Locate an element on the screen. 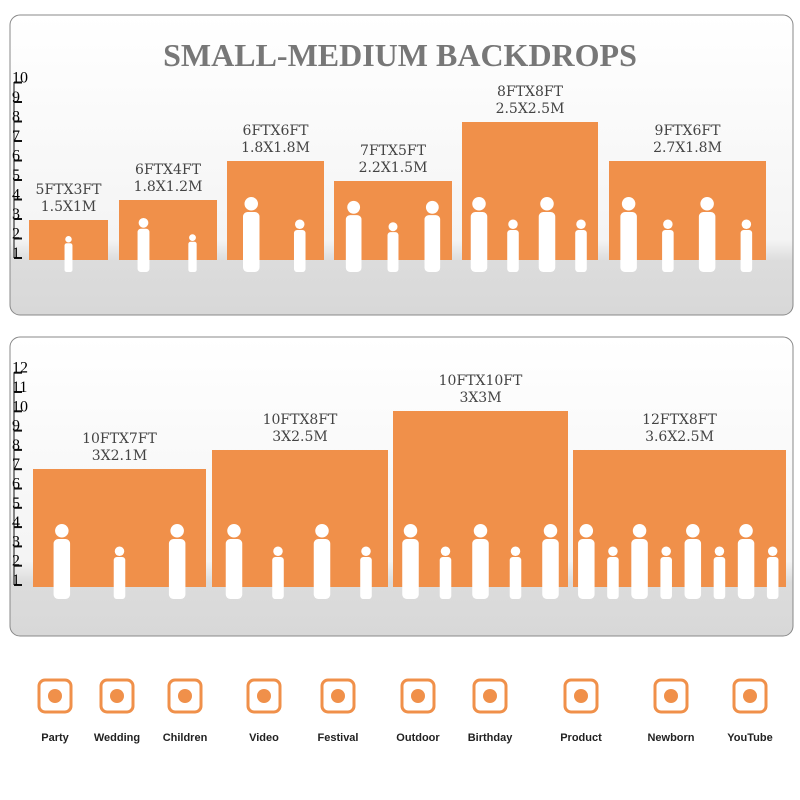 This screenshot has width=800, height=800. use-label: Video is located at coordinates (264, 738).